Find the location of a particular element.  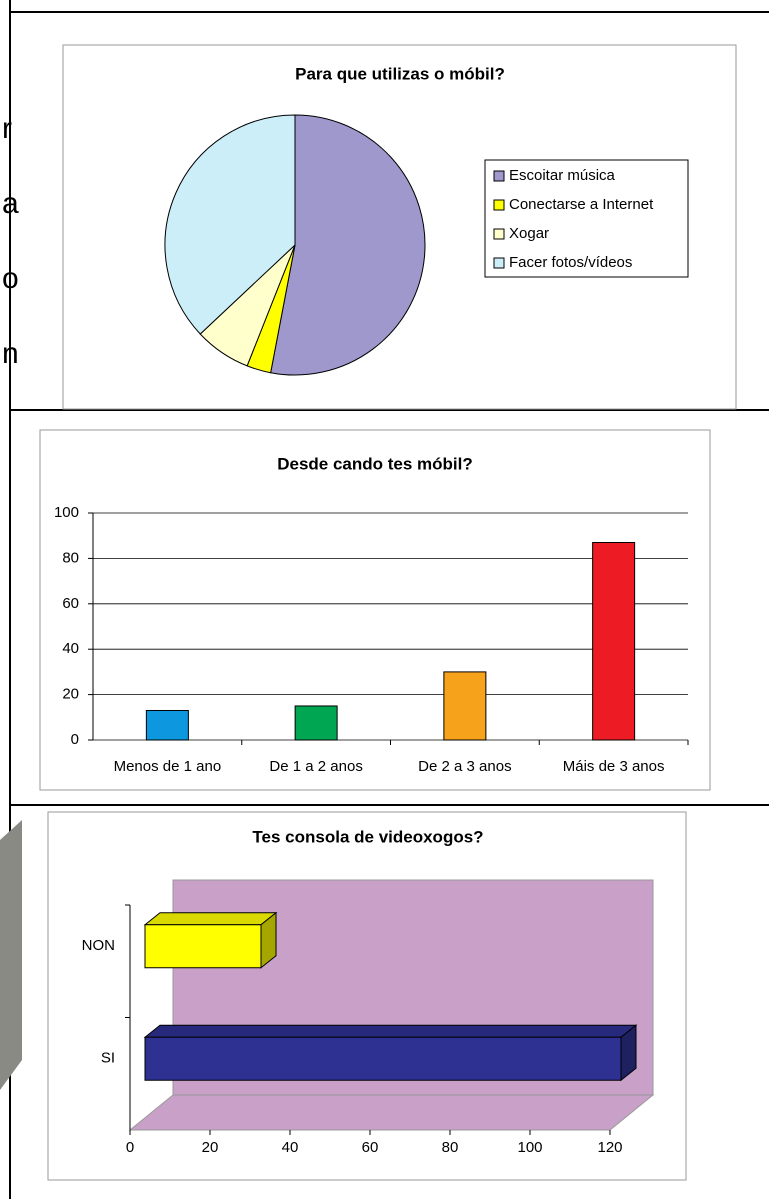

x-tick-label: Menos de 1 ano is located at coordinates (168, 766).